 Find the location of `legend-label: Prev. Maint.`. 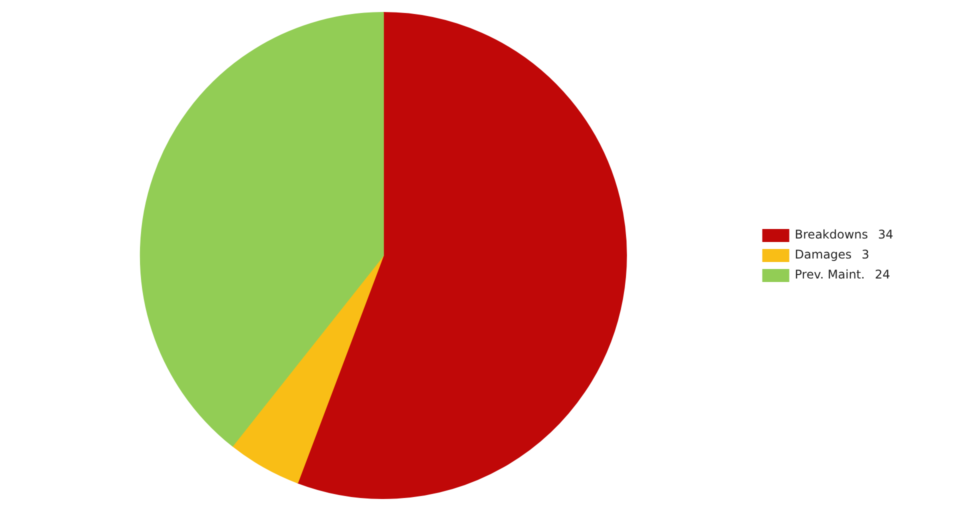

legend-label: Prev. Maint. is located at coordinates (829, 275).